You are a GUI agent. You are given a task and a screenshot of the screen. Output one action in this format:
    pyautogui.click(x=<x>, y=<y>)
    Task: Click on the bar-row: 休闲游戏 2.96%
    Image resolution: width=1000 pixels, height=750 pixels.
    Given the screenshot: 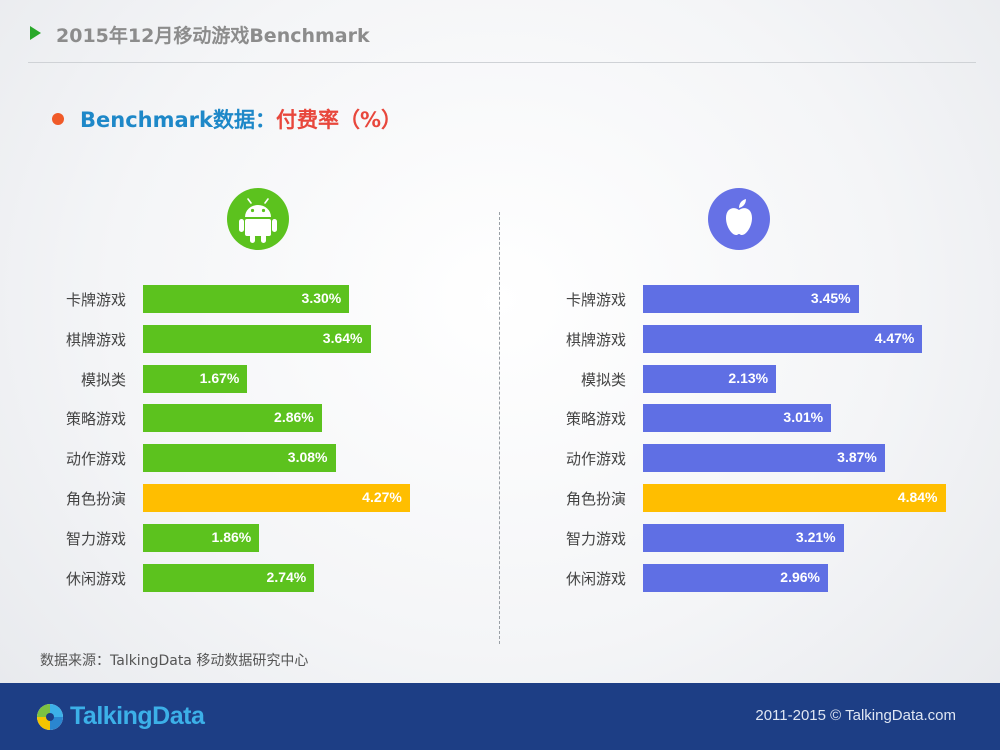 What is the action you would take?
    pyautogui.click(x=750, y=577)
    